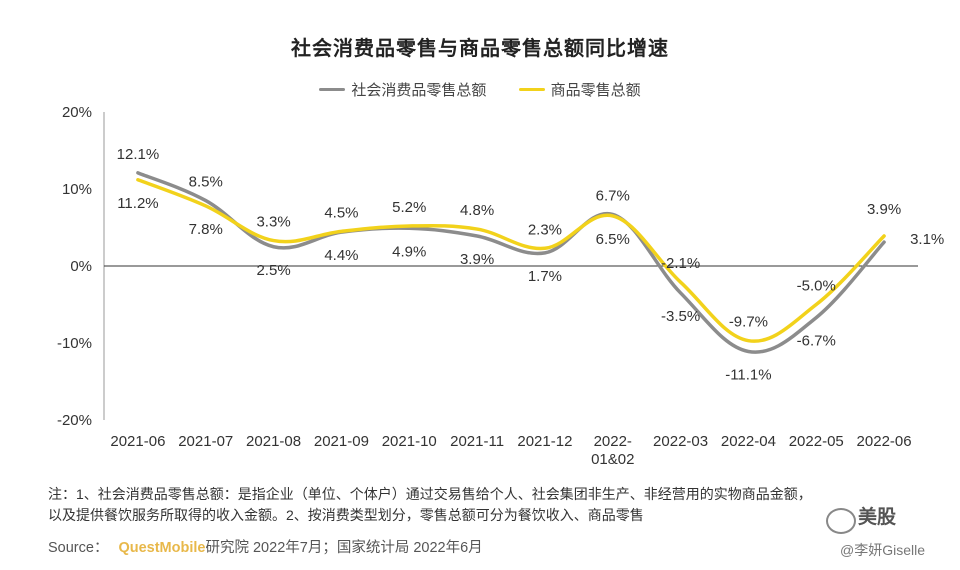 The image size is (960, 570). I want to click on data-label-retail-total: 1.7%, so click(545, 276).